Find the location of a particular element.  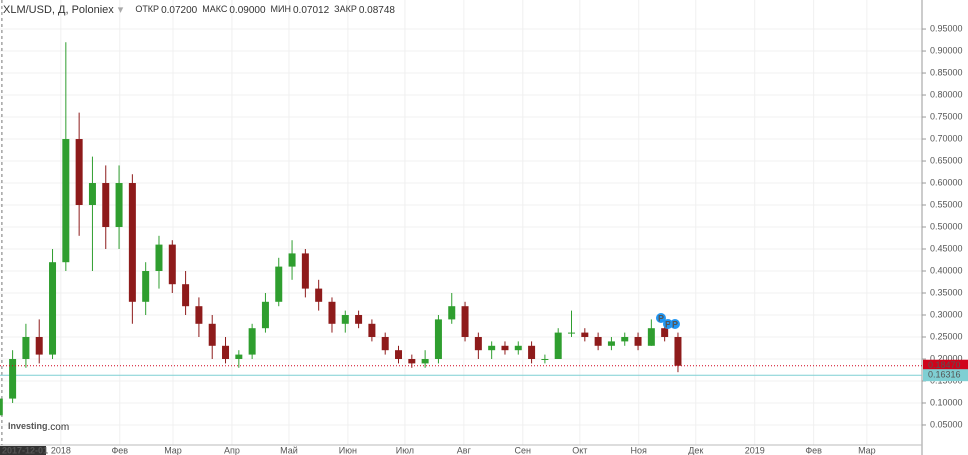

x-tick-label: 2019 is located at coordinates (755, 450).